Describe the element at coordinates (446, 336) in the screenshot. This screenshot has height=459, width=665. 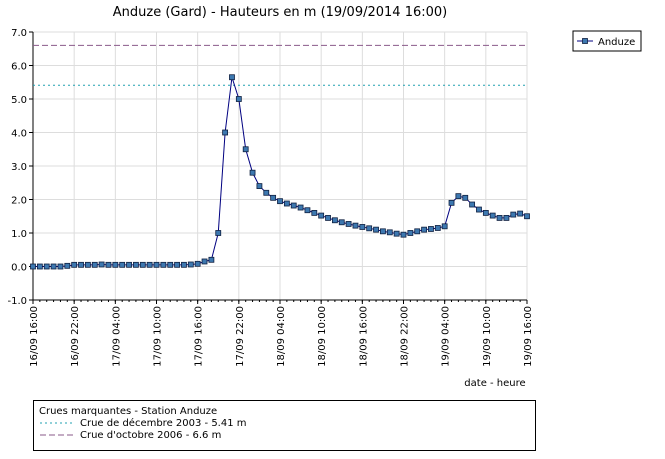
I see `x-tick-label: 19/09 04:00` at that location.